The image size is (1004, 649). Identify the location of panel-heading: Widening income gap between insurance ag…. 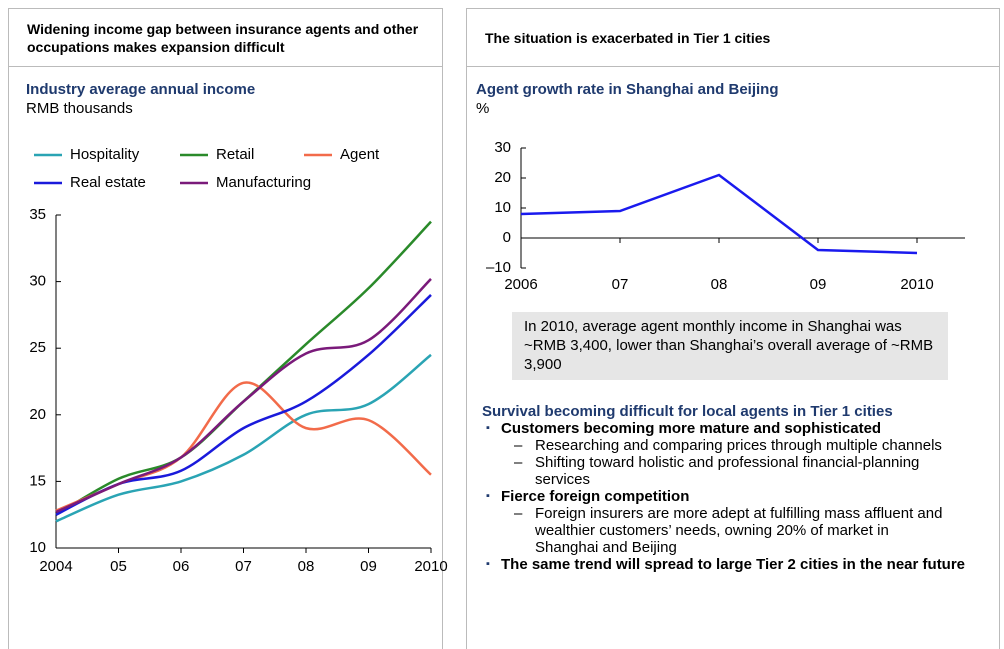
(225, 38).